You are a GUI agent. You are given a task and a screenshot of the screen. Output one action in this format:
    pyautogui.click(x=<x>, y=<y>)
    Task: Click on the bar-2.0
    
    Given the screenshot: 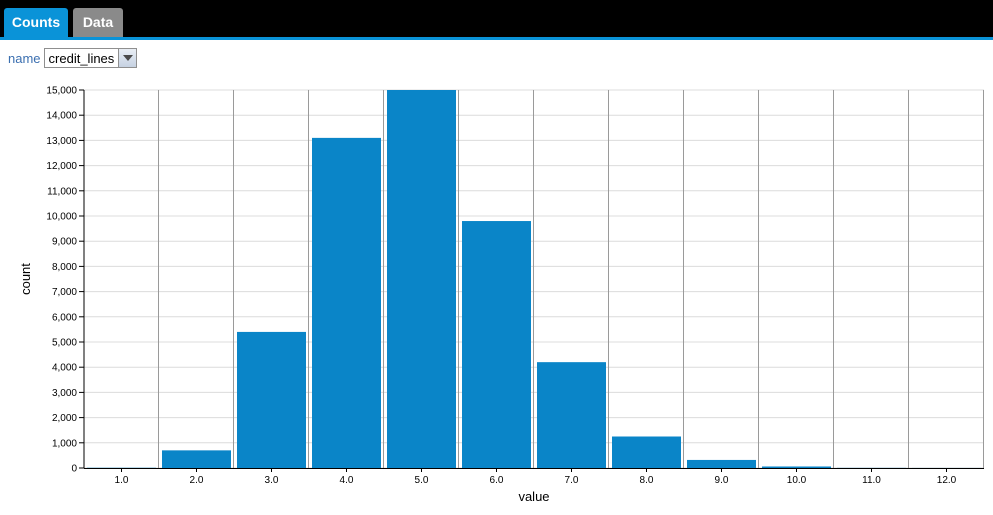 What is the action you would take?
    pyautogui.click(x=196, y=459)
    